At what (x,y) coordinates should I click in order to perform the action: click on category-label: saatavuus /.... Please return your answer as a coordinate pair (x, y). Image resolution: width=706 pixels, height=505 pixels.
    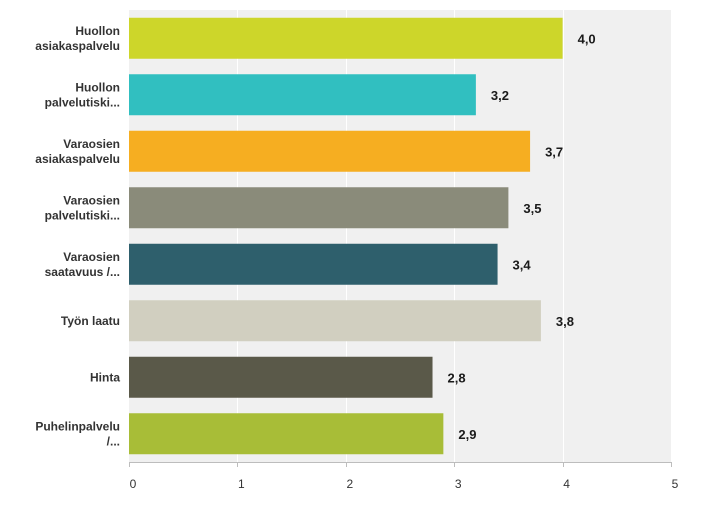
    Looking at the image, I should click on (82, 272).